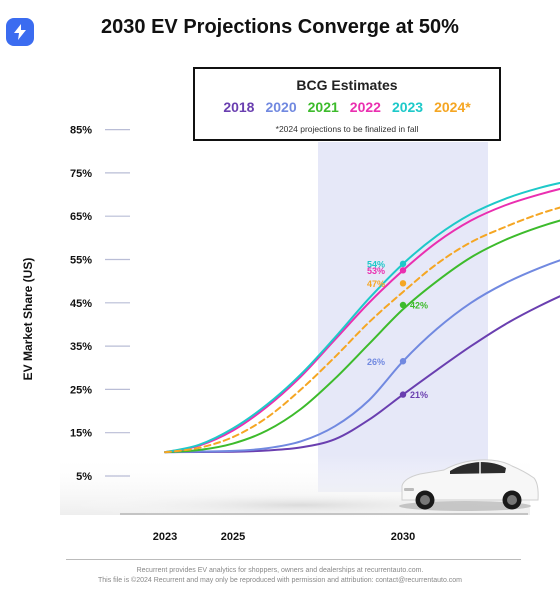  I want to click on logo-badge, so click(20, 32).